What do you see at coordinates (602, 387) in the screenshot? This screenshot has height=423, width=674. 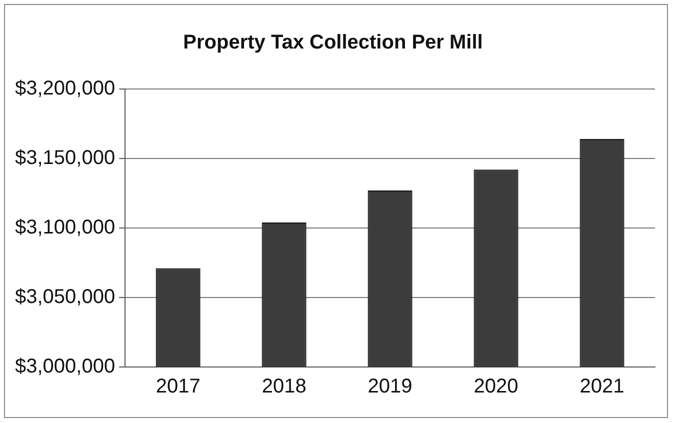 I see `x-tick-label: 2021` at bounding box center [602, 387].